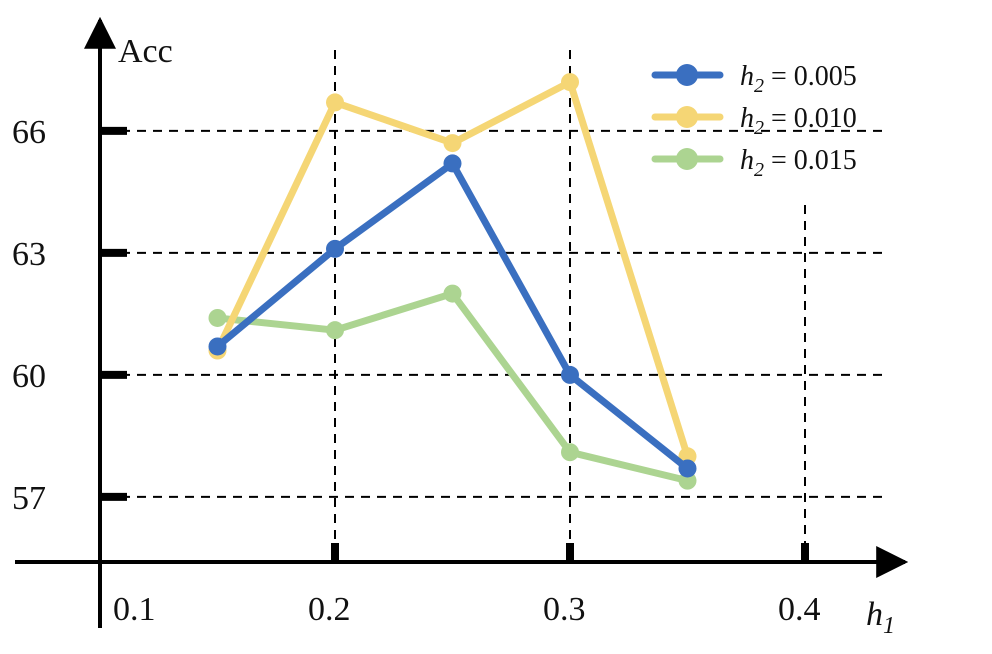 The height and width of the screenshot is (654, 992). I want to click on legend-label: h2 = 0.005, so click(798, 79).